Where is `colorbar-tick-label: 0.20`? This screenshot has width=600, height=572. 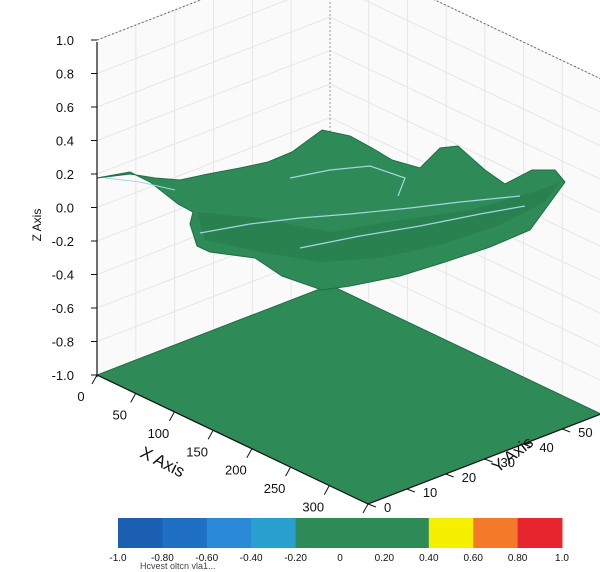 colorbar-tick-label: 0.20 is located at coordinates (385, 558).